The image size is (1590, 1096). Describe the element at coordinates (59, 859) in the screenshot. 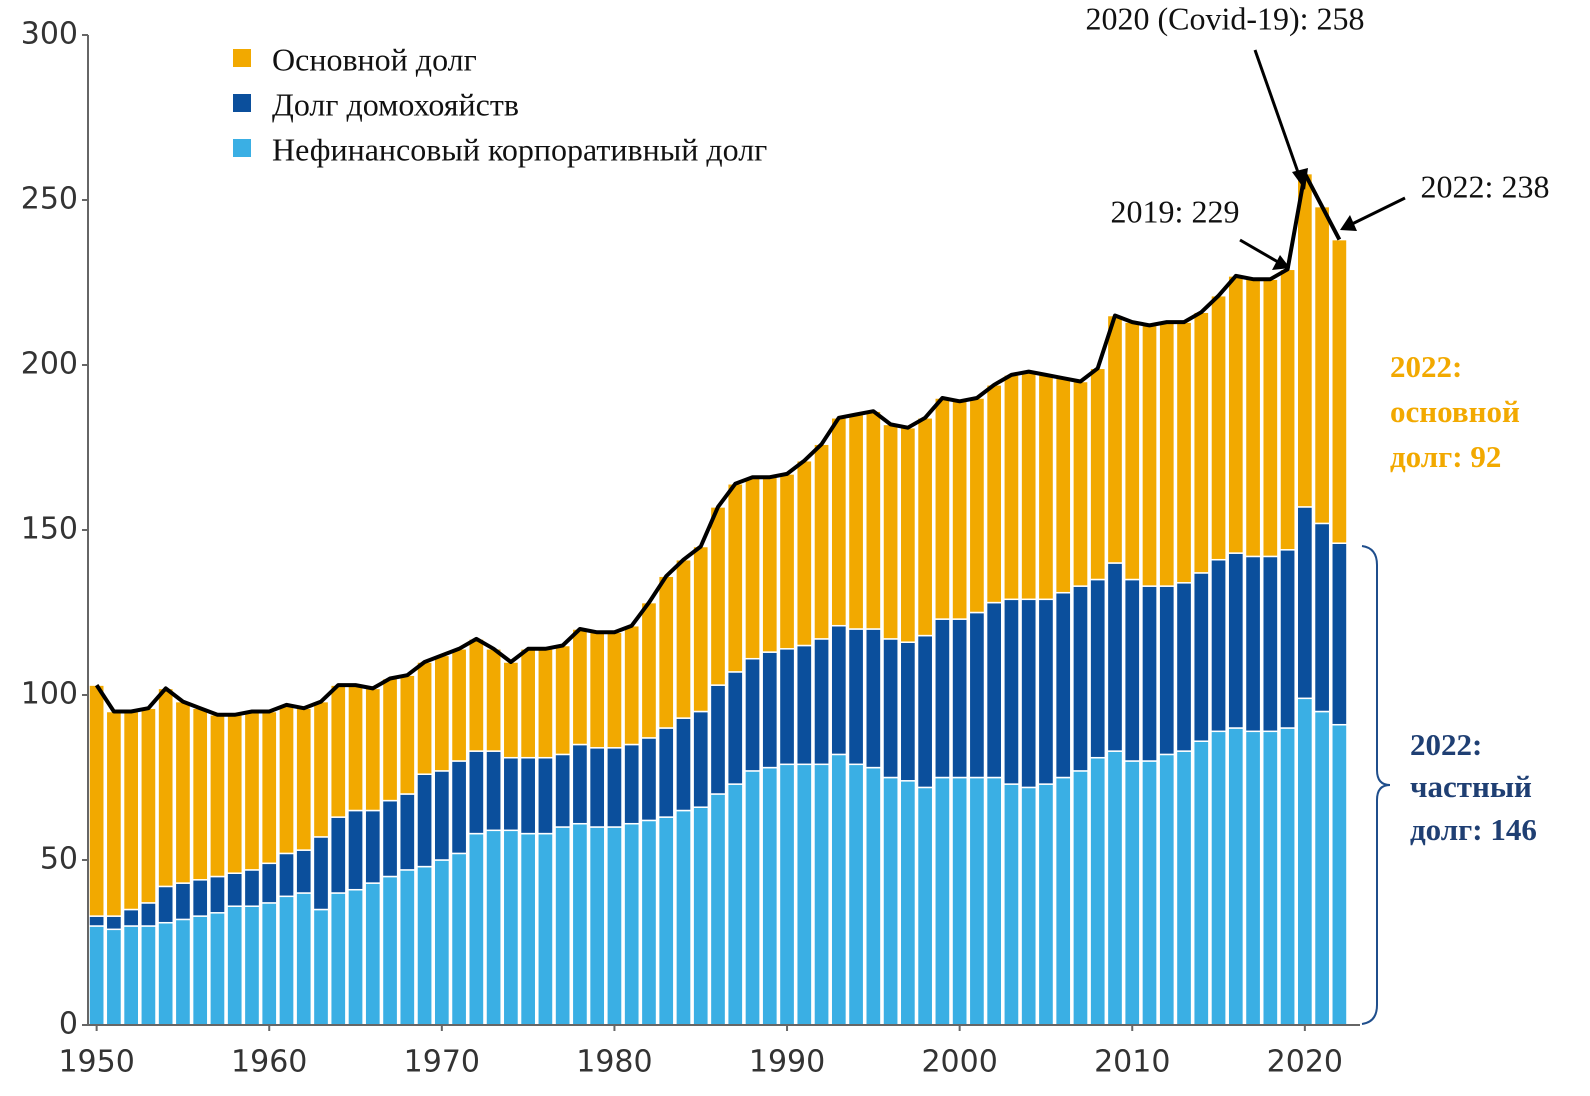

I see `y-tick-label: 50` at that location.